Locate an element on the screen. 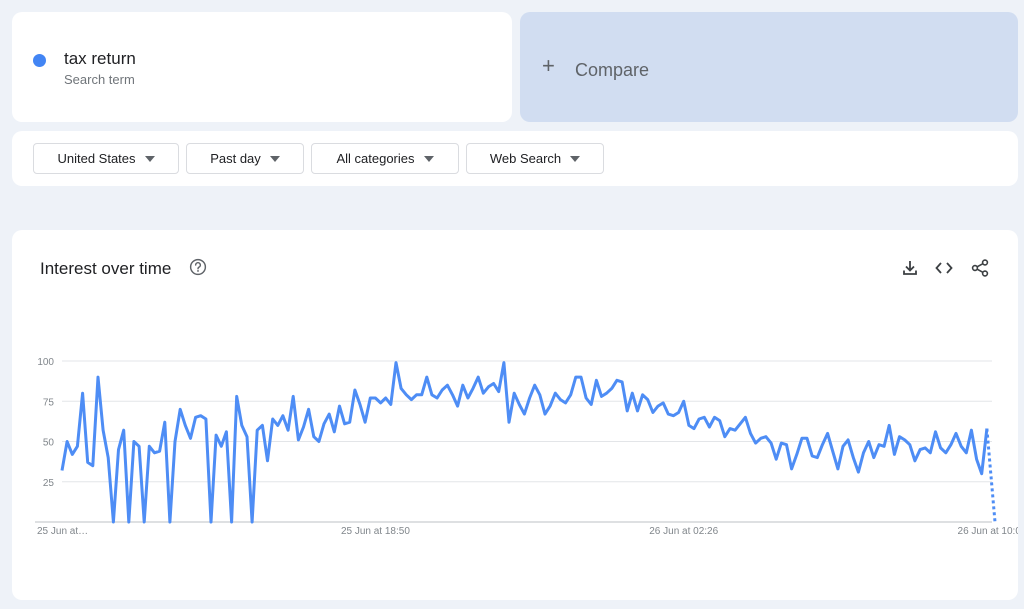 The height and width of the screenshot is (609, 1024). x-tick-label: 26 Jun at 02:26 is located at coordinates (683, 531).